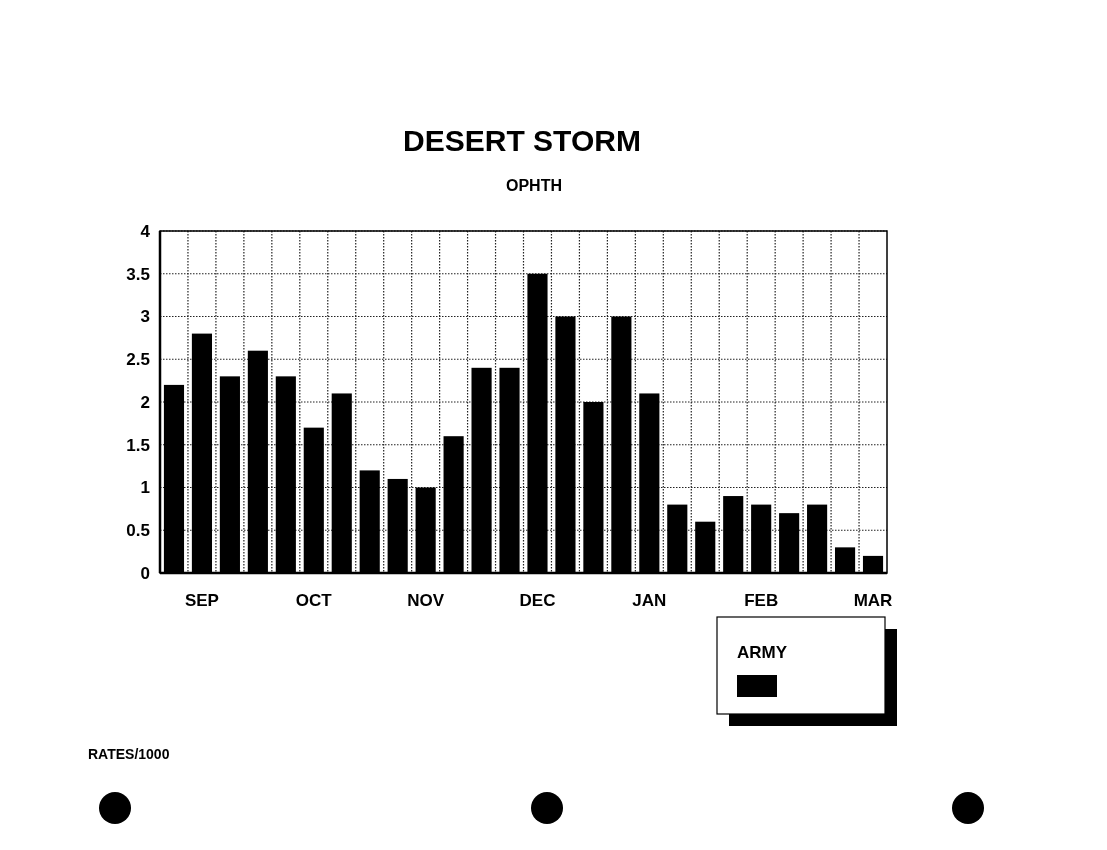 Image resolution: width=1107 pixels, height=850 pixels. I want to click on x-tick-label: DEC, so click(537, 600).